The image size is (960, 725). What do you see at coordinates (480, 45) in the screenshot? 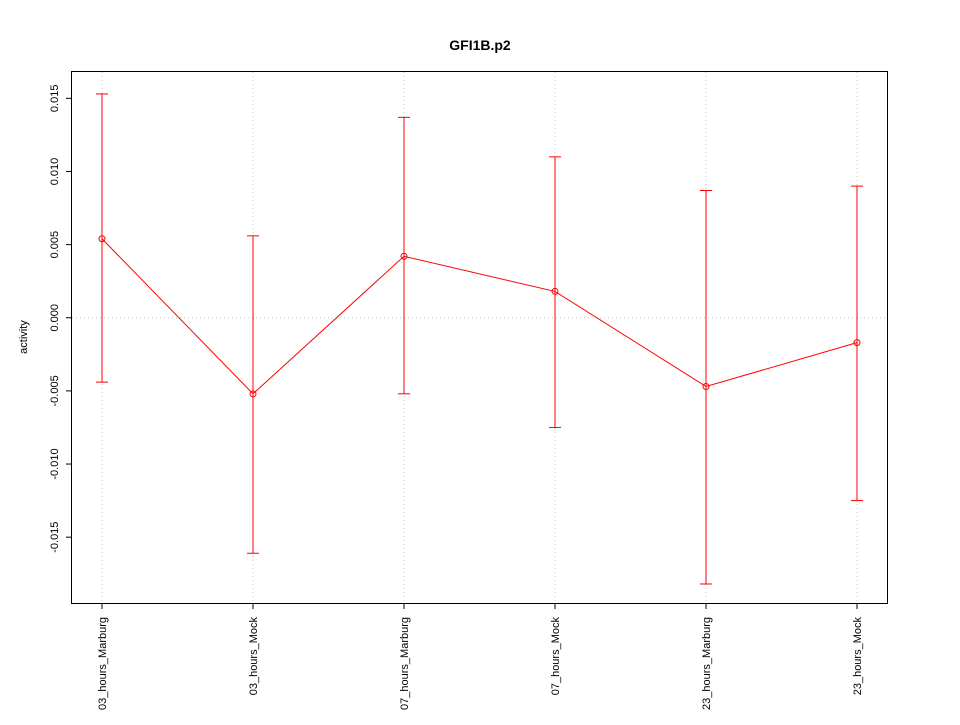
I see `chart-title: GFI1B.p2` at bounding box center [480, 45].